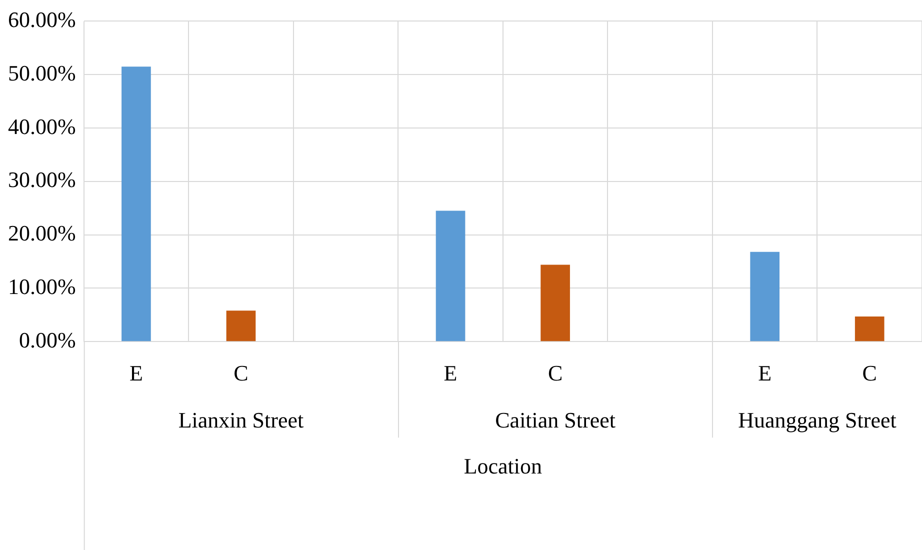  Describe the element at coordinates (817, 419) in the screenshot. I see `text: Huanggang Street` at that location.